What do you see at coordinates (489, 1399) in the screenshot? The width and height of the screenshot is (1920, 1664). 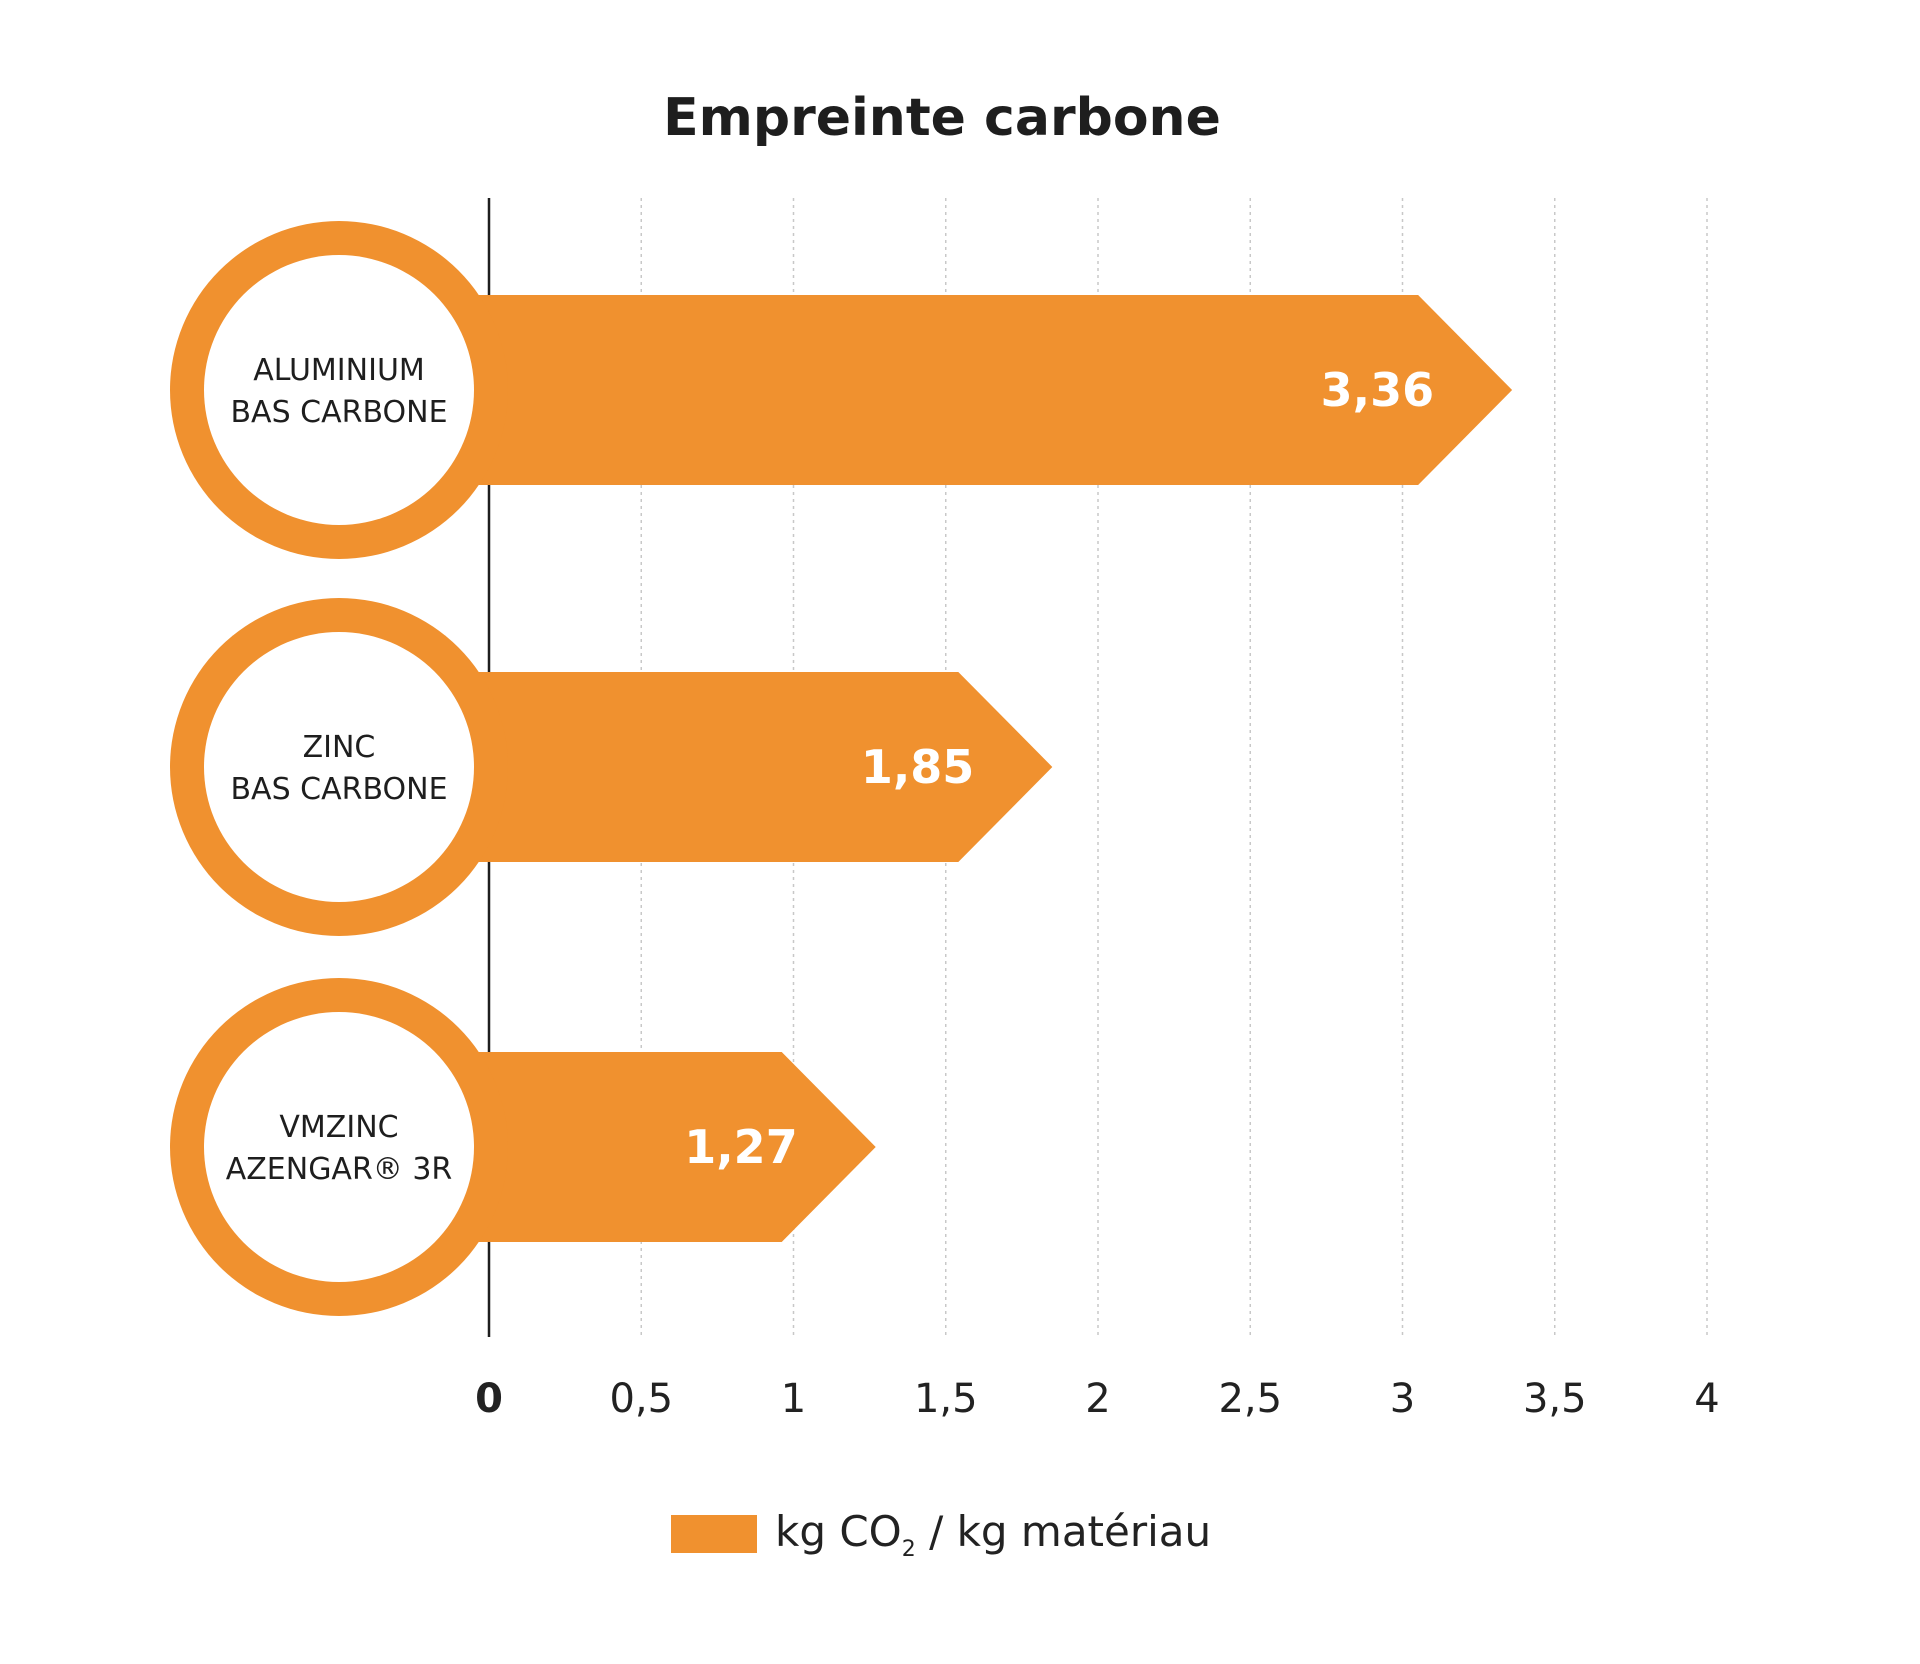 I see `x-tick-label-0: 0` at bounding box center [489, 1399].